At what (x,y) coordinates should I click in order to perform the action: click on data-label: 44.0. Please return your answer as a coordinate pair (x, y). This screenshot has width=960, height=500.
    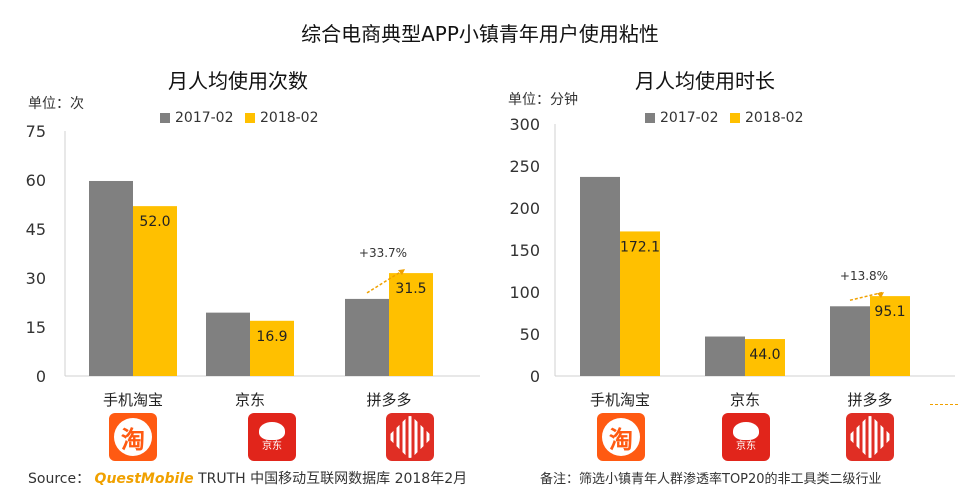
    Looking at the image, I should click on (764, 355).